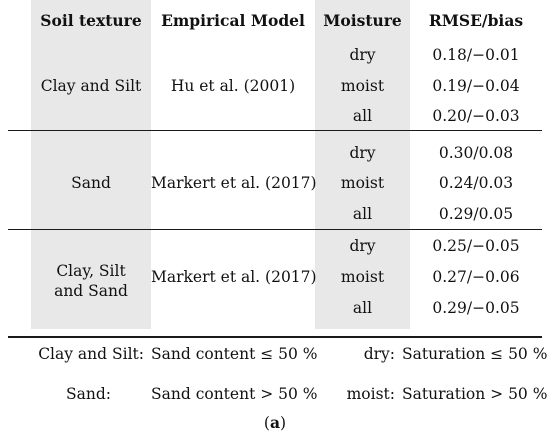  I want to click on caption-letter: a, so click(275, 422).